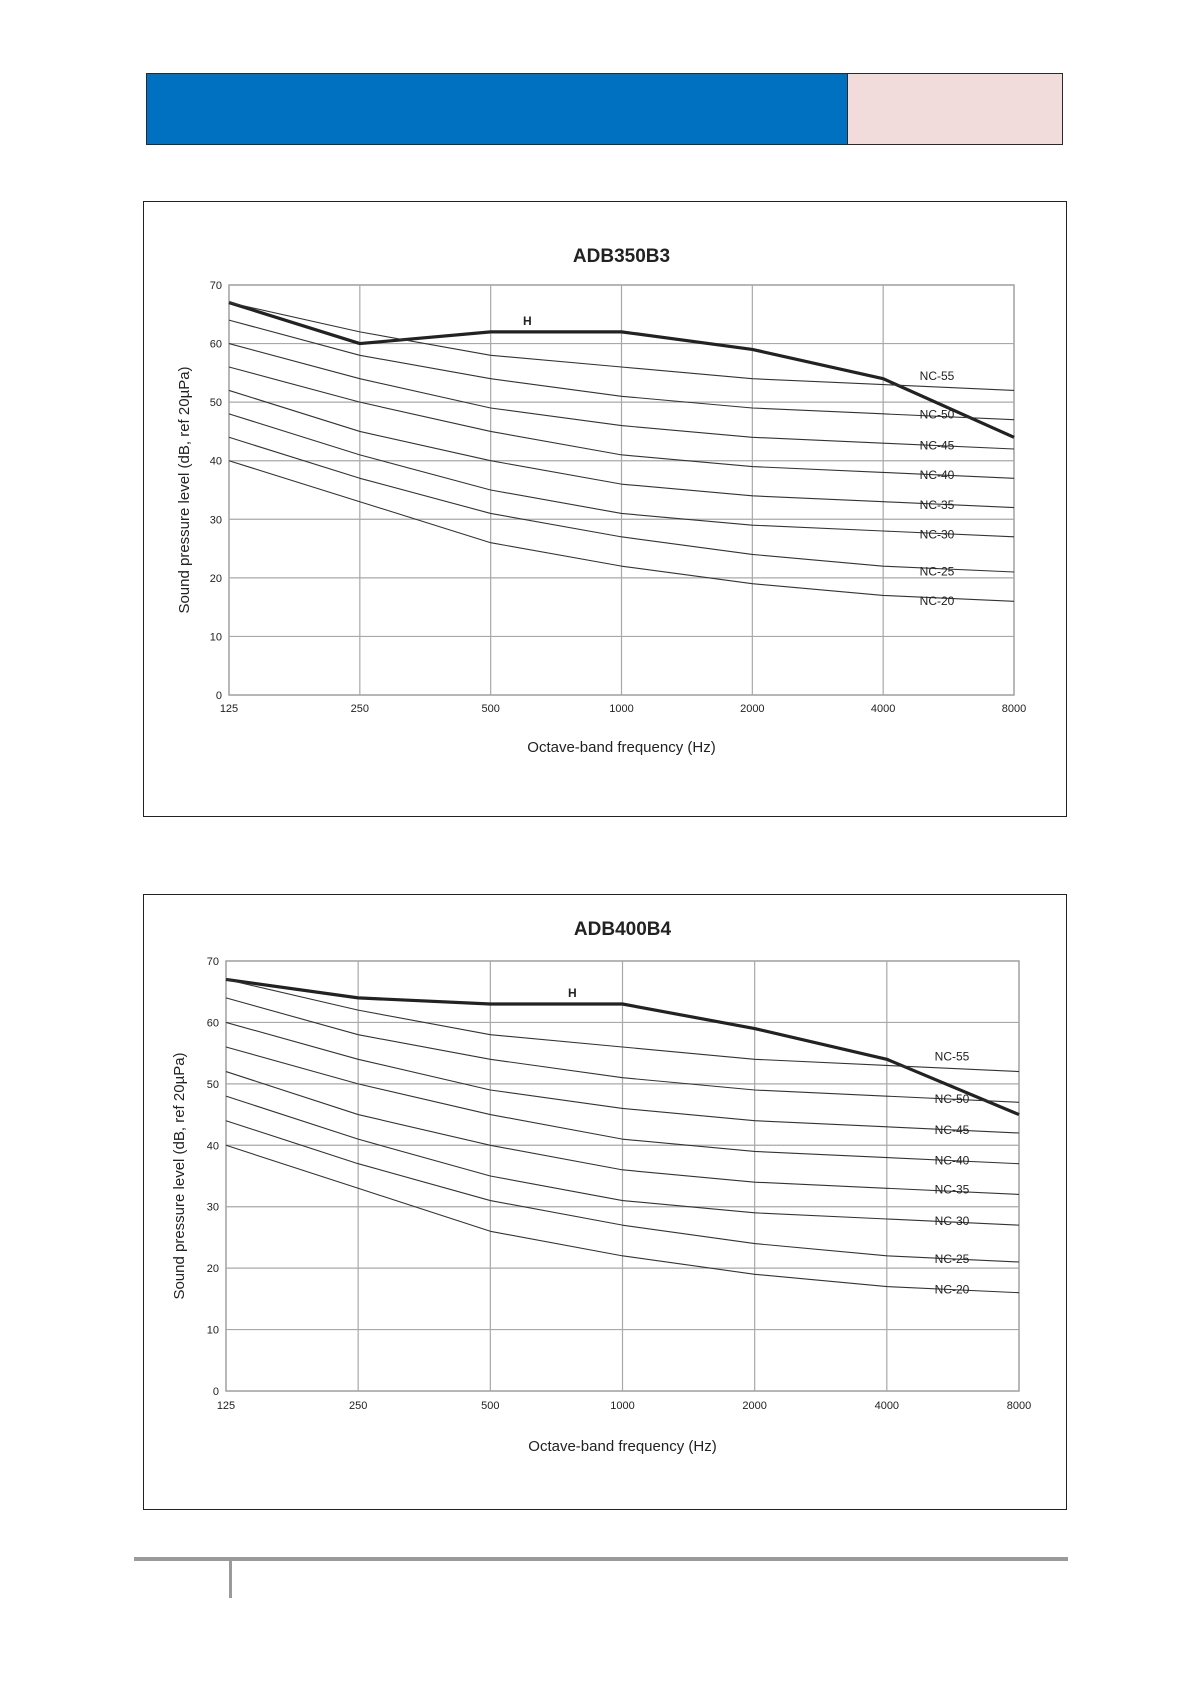  What do you see at coordinates (497, 109) in the screenshot?
I see `header-blue-block` at bounding box center [497, 109].